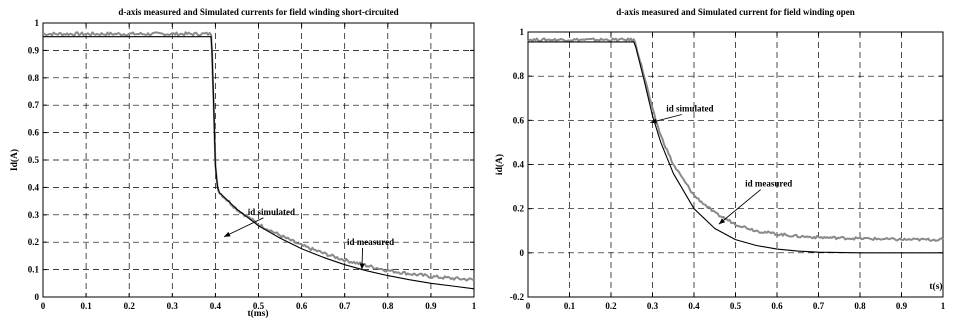 The height and width of the screenshot is (322, 955). Describe the element at coordinates (34, 160) in the screenshot. I see `y-tick-label: 0.5` at that location.